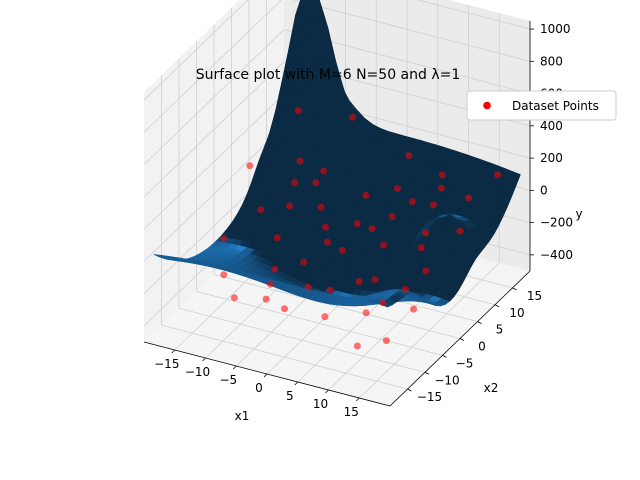  I want to click on x-tick-label: −5, so click(228, 380).